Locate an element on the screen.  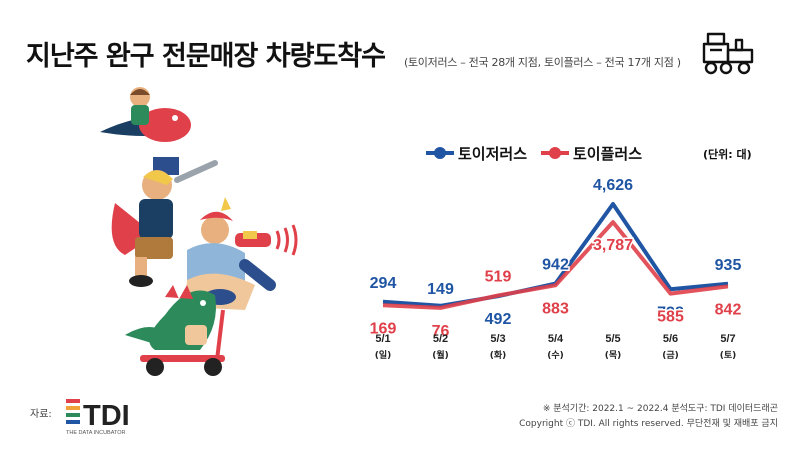
unit-label: (단위: 대) is located at coordinates (727, 154).